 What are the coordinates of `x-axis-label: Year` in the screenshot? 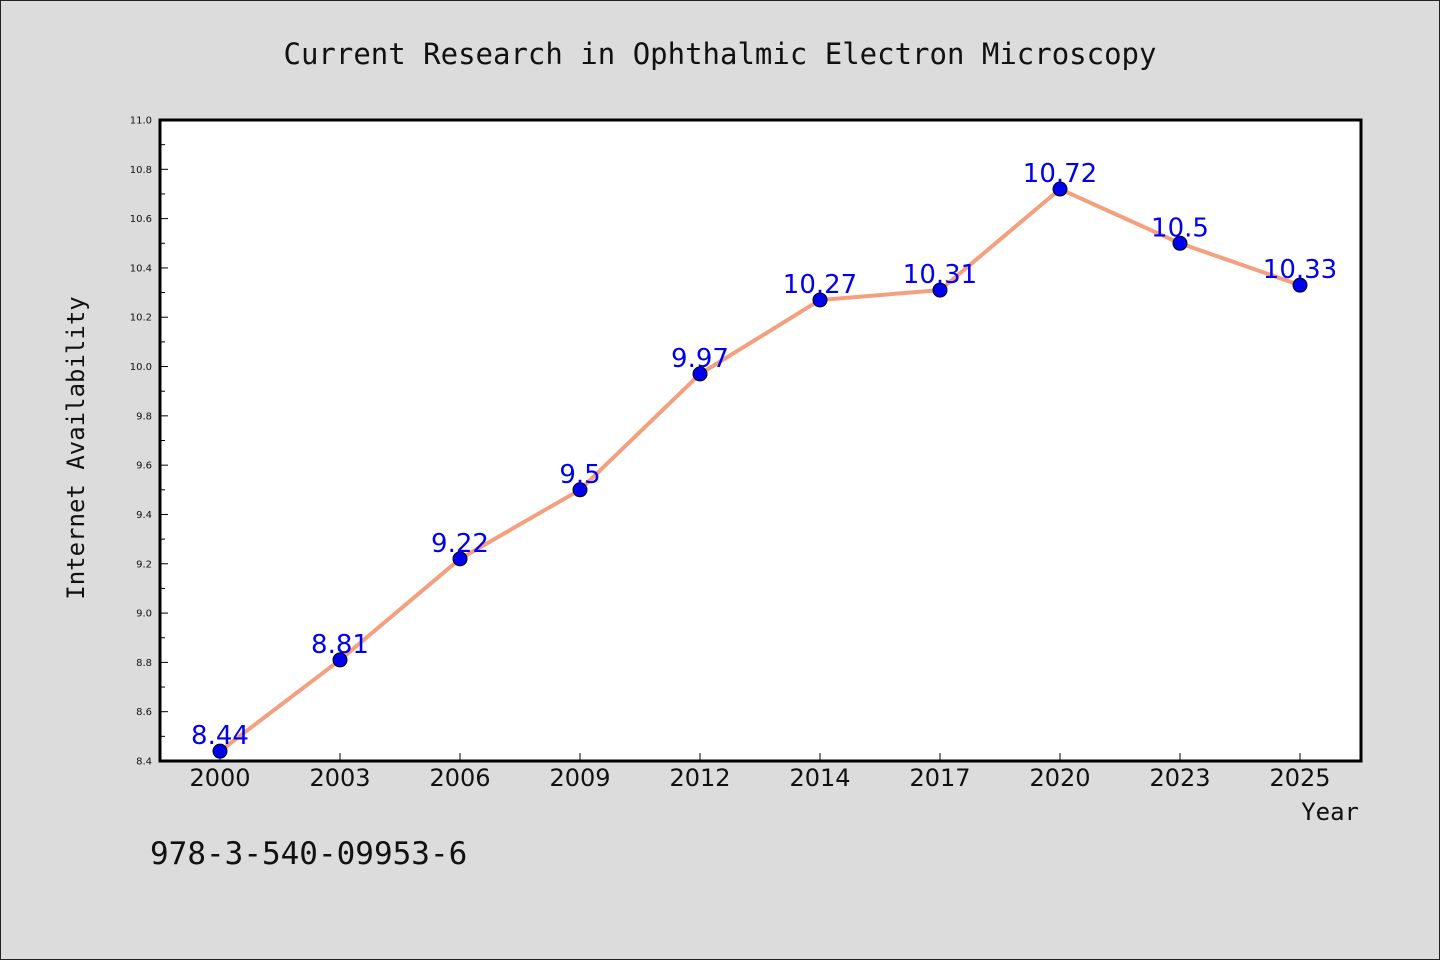 It's located at (1330, 812).